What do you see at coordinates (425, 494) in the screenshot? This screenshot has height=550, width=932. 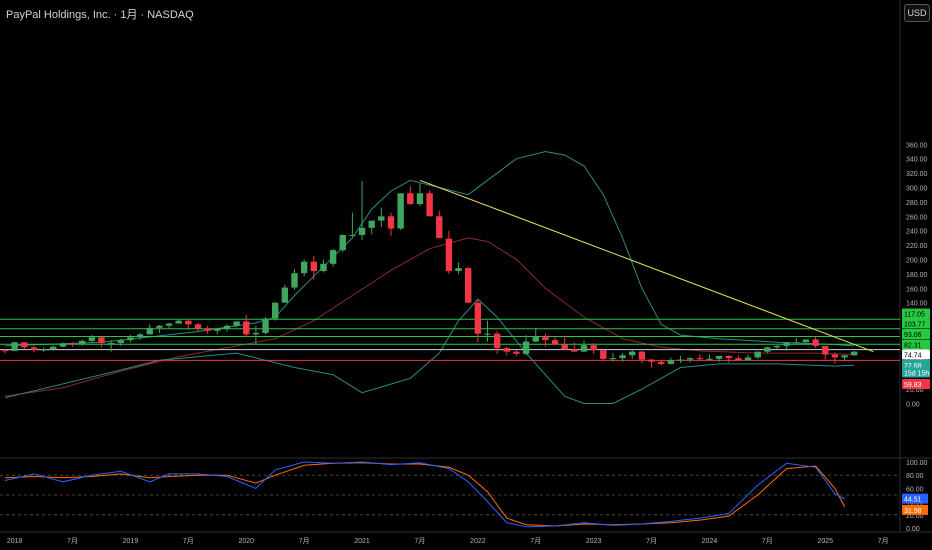 I see `oscillator-d-line` at bounding box center [425, 494].